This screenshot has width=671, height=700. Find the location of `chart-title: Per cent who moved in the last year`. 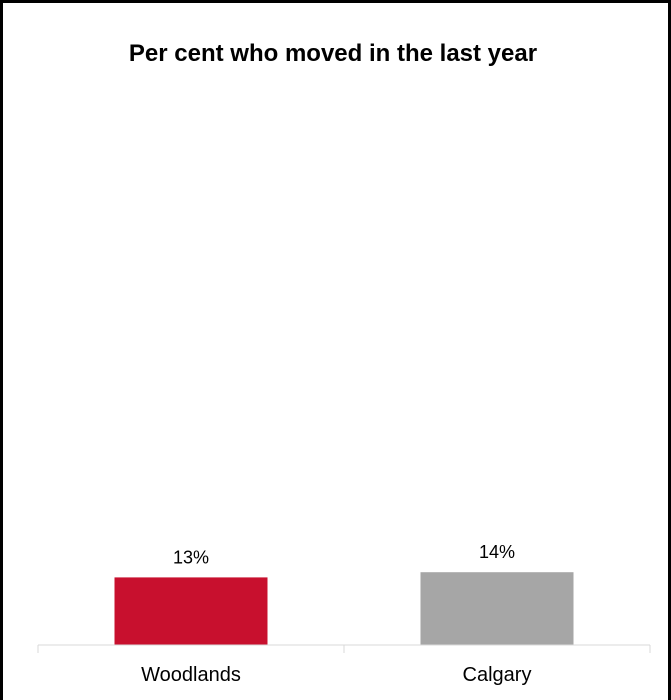

chart-title: Per cent who moved in the last year is located at coordinates (333, 53).